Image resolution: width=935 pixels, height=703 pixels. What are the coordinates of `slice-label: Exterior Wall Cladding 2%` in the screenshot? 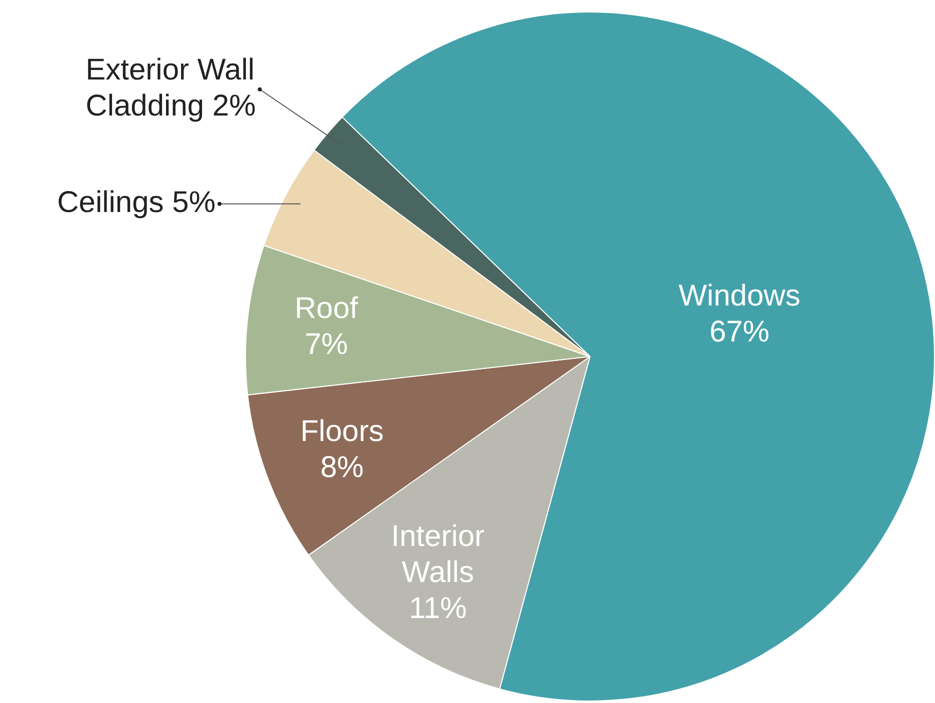 It's located at (171, 88).